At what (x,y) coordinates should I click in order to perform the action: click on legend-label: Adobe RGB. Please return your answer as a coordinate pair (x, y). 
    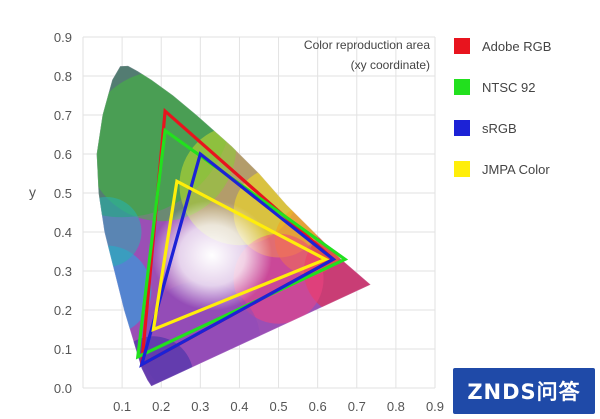
    Looking at the image, I should click on (517, 46).